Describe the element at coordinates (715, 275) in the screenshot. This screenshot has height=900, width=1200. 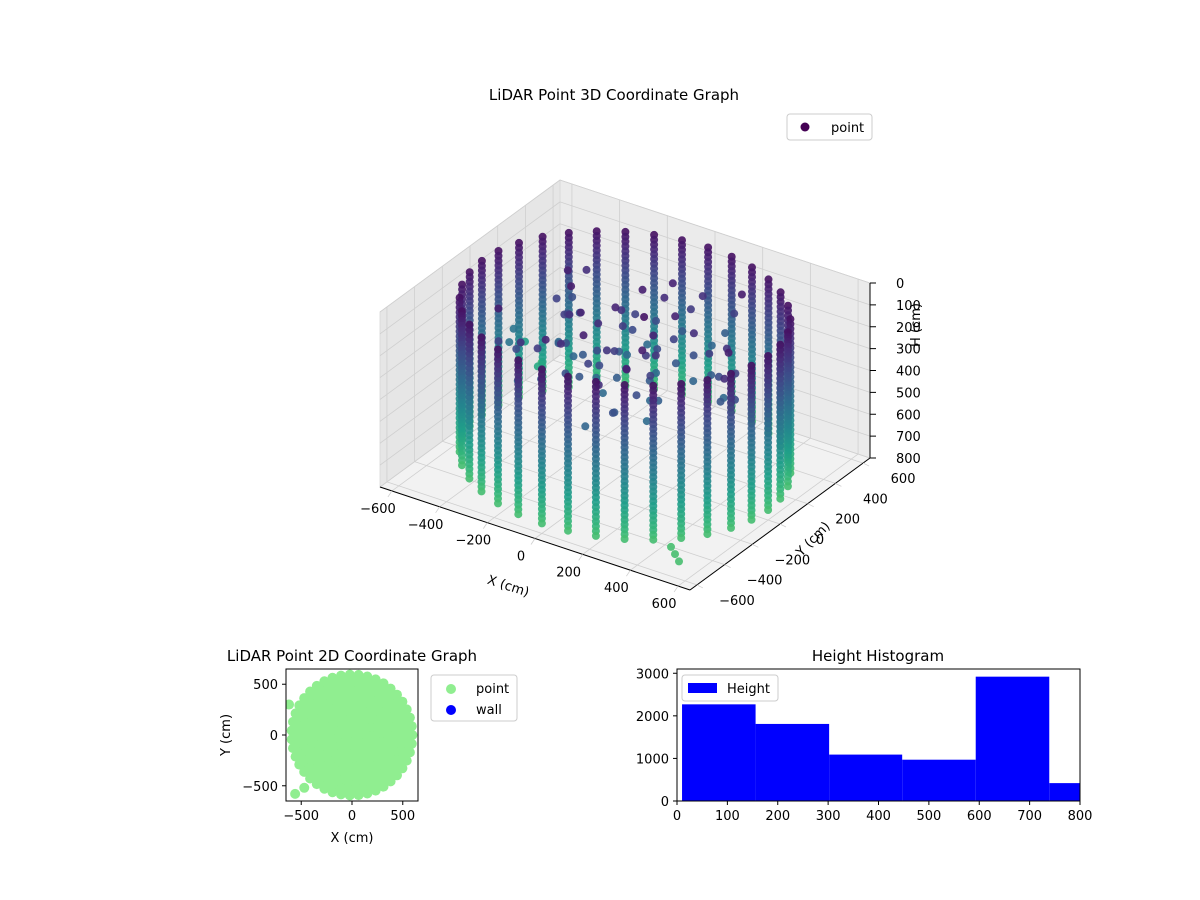
I see `grid-back-h` at that location.